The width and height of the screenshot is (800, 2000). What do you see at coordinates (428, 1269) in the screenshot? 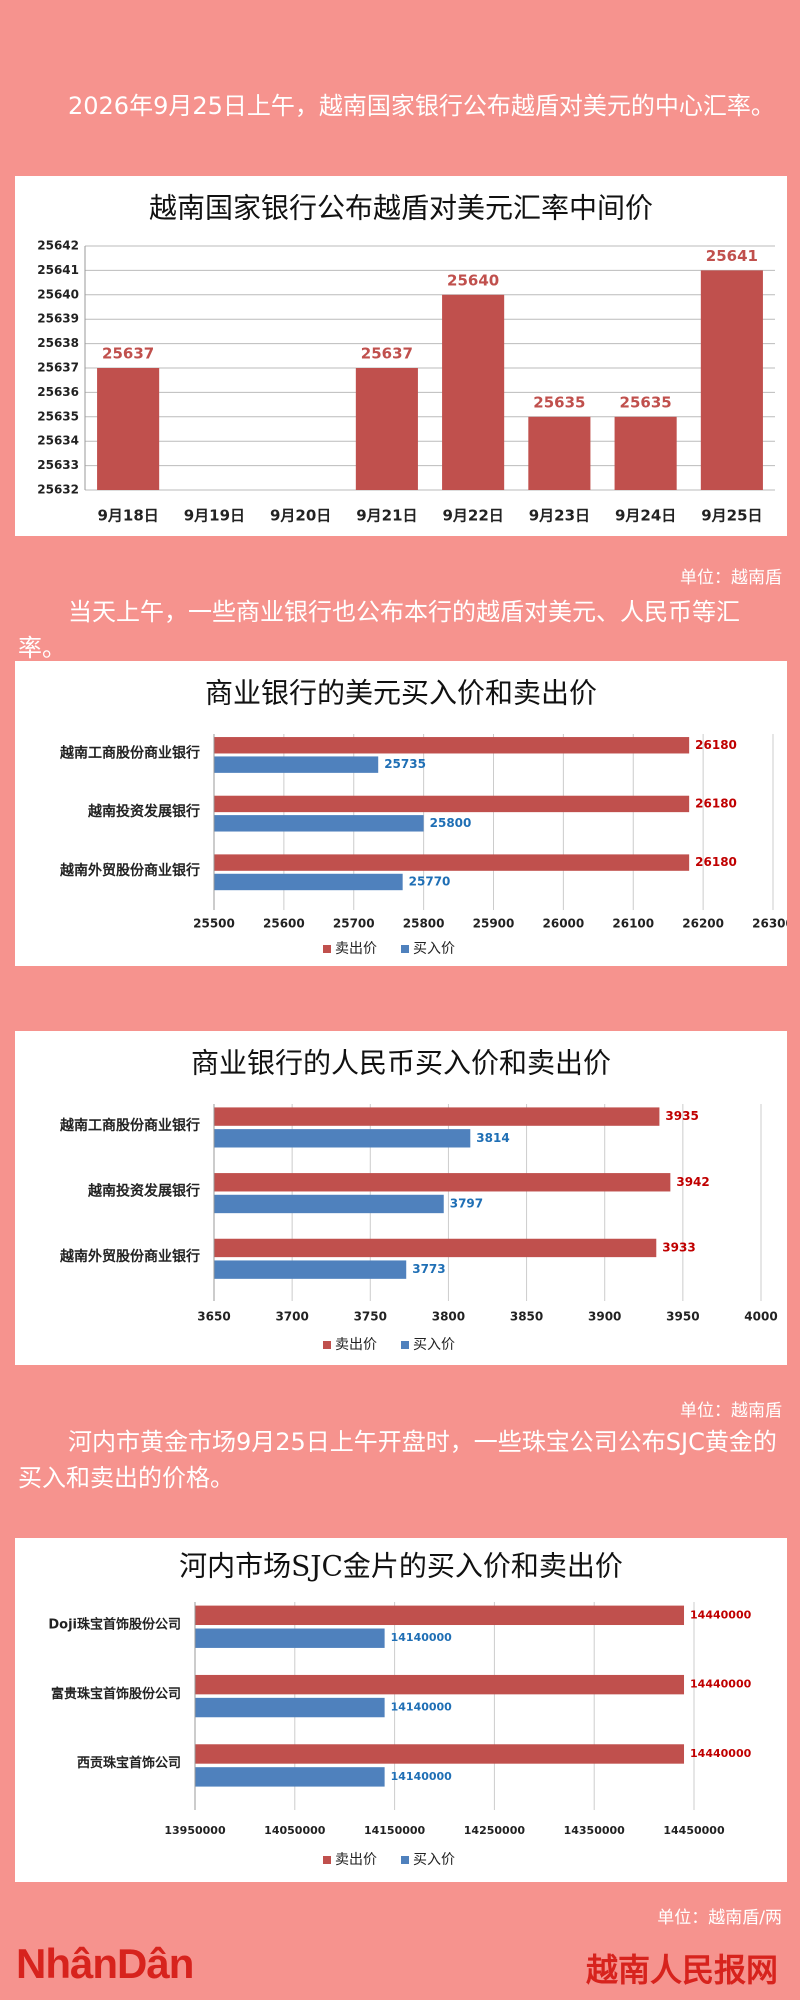
I see `value-label: 3773` at bounding box center [428, 1269].